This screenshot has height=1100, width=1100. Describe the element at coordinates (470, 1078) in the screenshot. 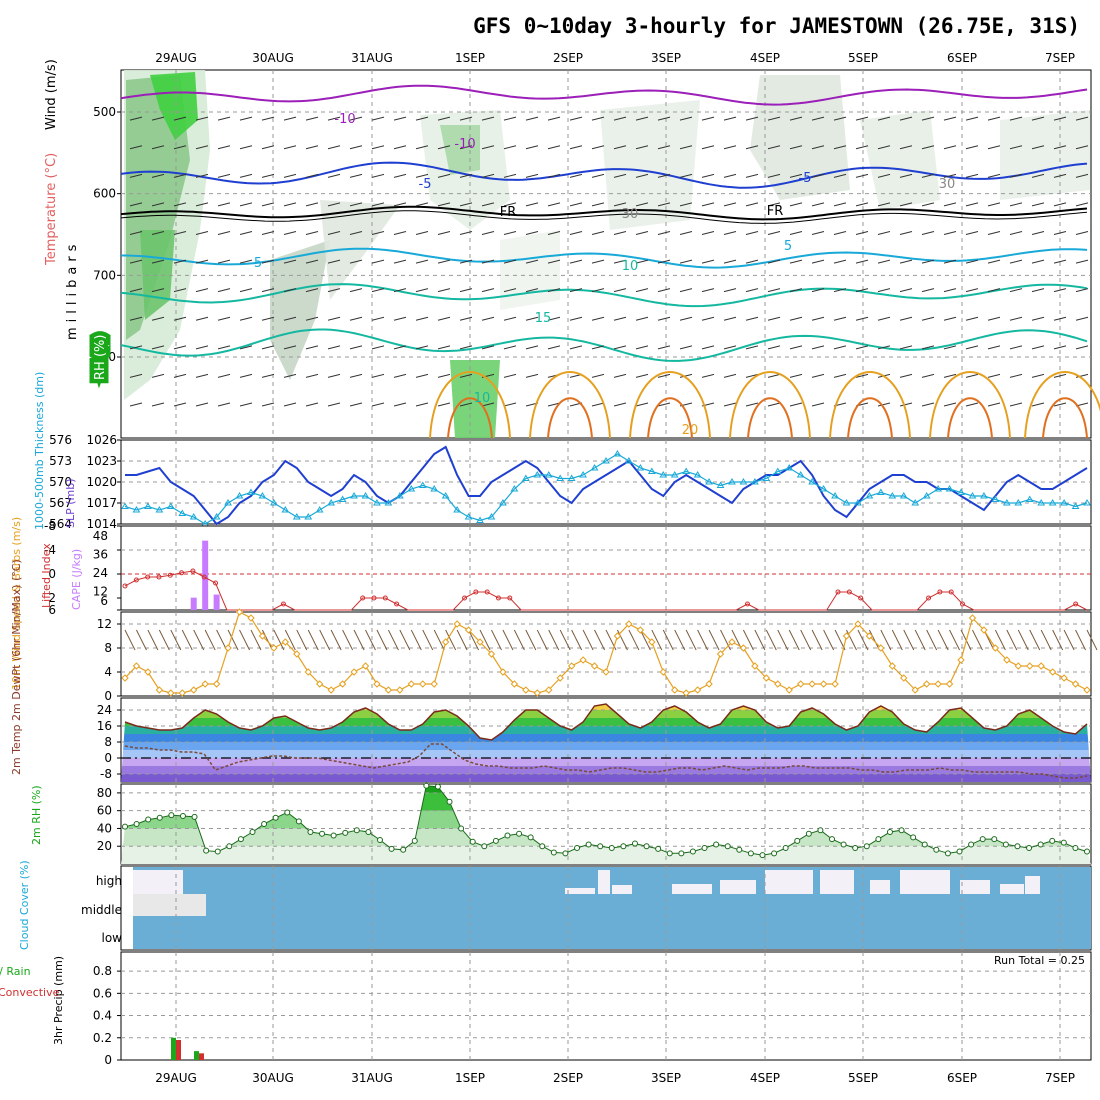

I see `bottom-date-label: 1SEP` at that location.